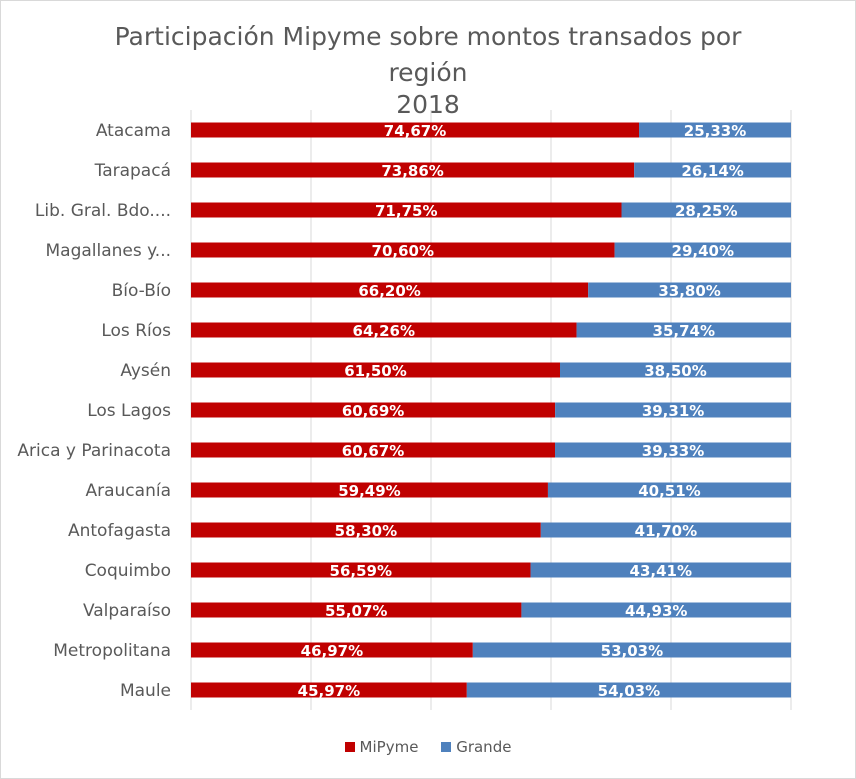  What do you see at coordinates (133, 131) in the screenshot?
I see `category-label: Atacama` at bounding box center [133, 131].